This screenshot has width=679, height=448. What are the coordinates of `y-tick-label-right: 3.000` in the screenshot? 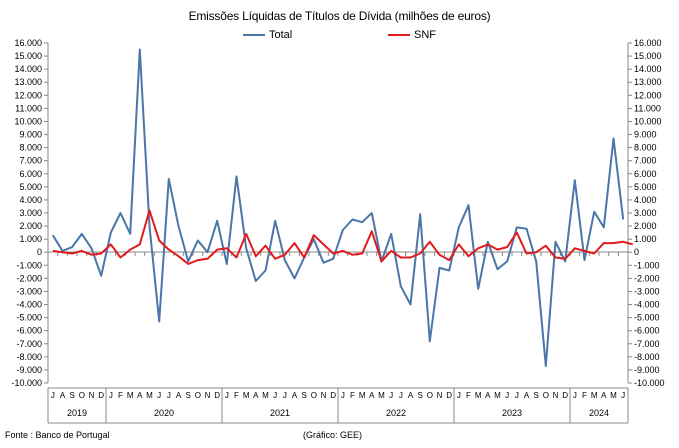 It's located at (645, 213).